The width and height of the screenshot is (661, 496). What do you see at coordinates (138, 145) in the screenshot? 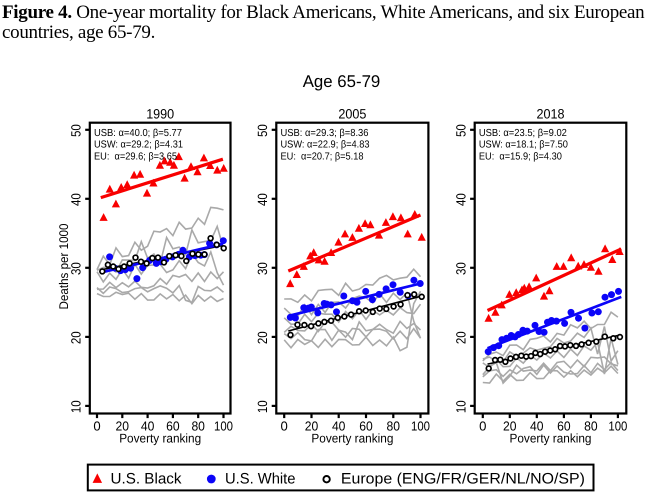
I see `svg-text: USW: α=29.2; β=4.31` at bounding box center [138, 145].